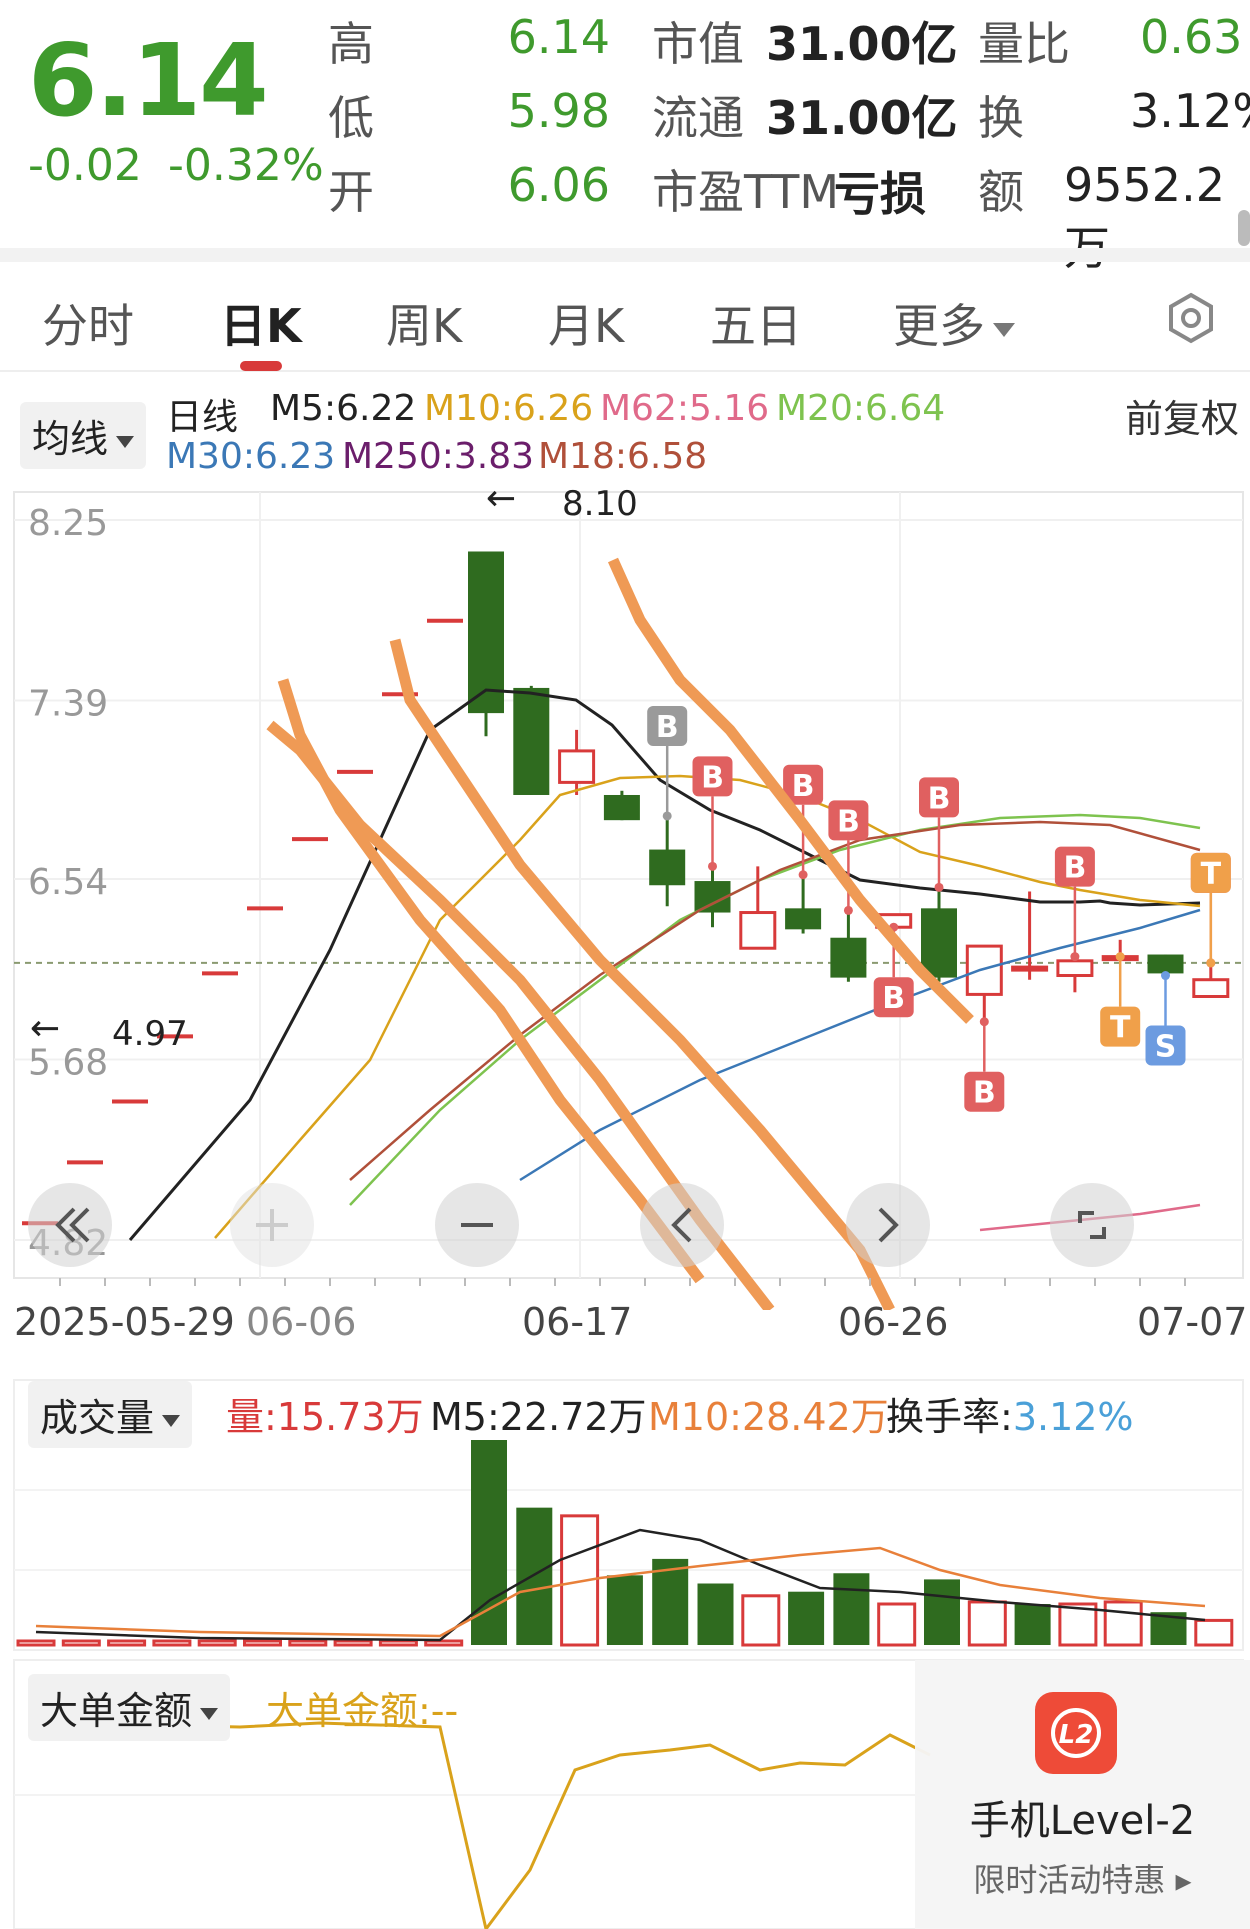 This screenshot has height=1929, width=1250. Describe the element at coordinates (491, 981) in the screenshot. I see `annotation-stroke` at that location.